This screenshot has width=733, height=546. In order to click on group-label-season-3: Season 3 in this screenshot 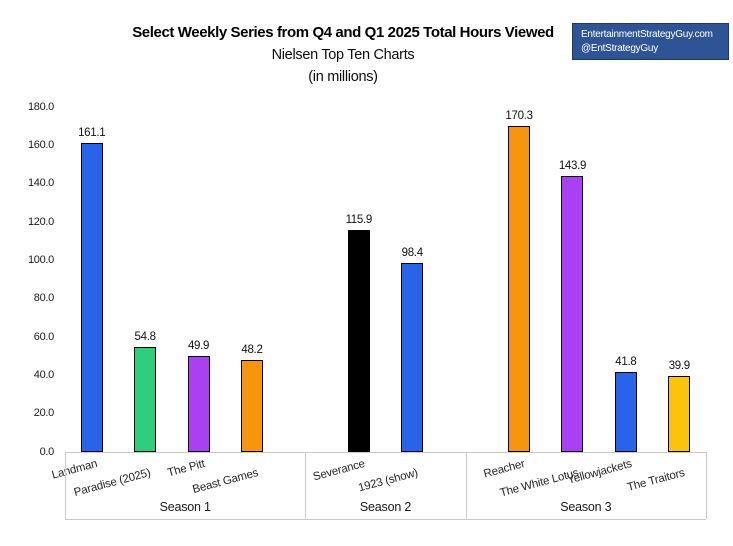, I will do `click(586, 507)`.